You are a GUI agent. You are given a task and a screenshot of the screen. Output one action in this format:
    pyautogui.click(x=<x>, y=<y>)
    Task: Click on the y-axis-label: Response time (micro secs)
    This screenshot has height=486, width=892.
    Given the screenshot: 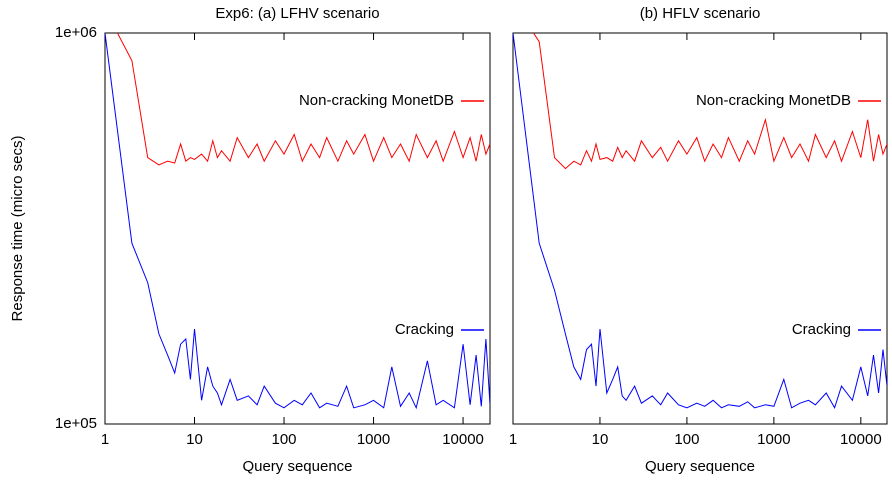 What is the action you would take?
    pyautogui.click(x=17, y=229)
    